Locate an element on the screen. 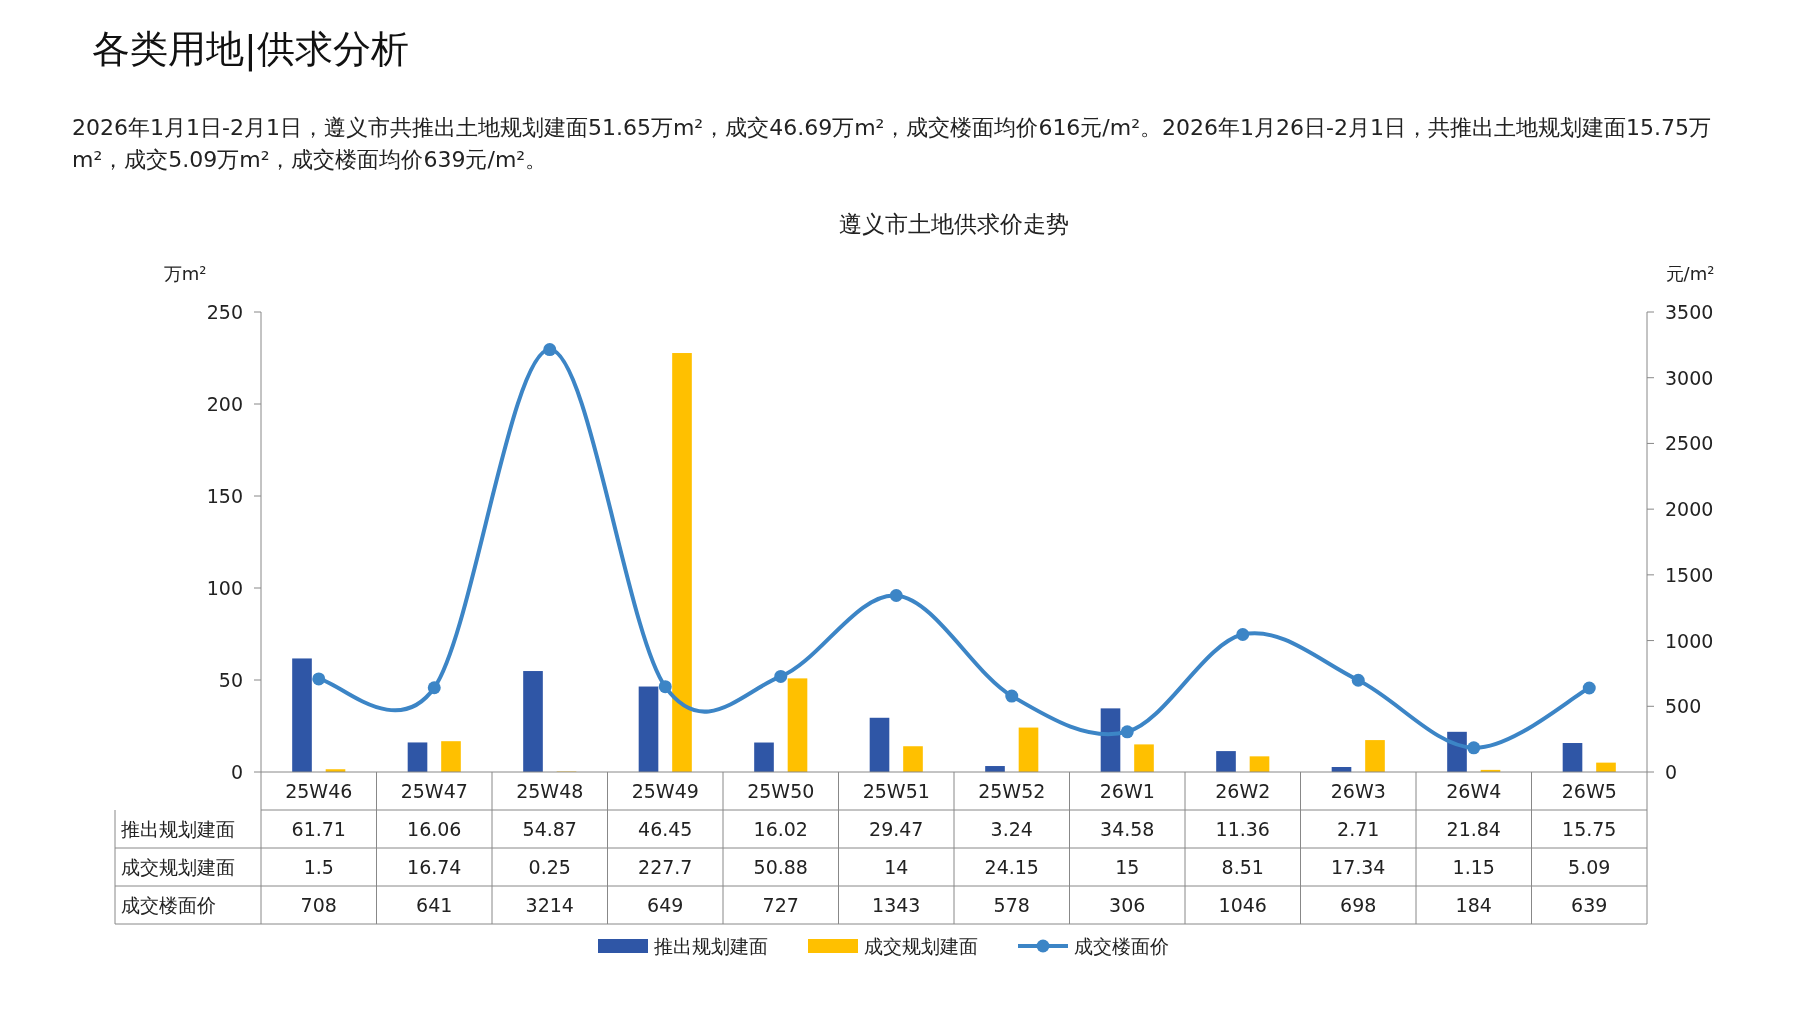 This screenshot has height=1010, width=1797. data-label: 3214 is located at coordinates (549, 905).